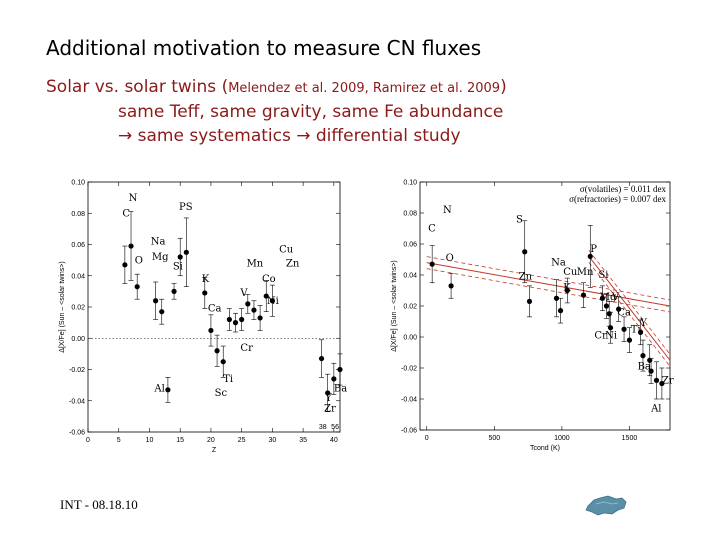 This screenshot has height=540, width=720. Describe the element at coordinates (137, 87) in the screenshot. I see `subtitle-main: Solar vs. solar twins (` at that location.